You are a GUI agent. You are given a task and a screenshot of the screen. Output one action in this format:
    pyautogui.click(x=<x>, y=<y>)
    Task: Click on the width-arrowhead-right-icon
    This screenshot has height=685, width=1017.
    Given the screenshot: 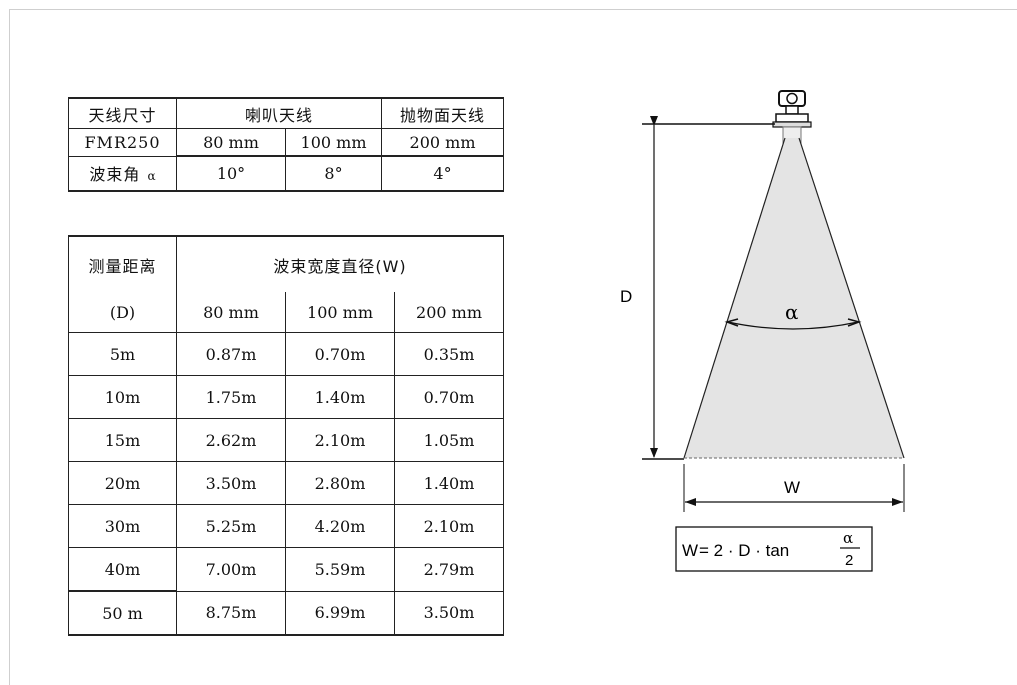 What is the action you would take?
    pyautogui.click(x=897, y=502)
    